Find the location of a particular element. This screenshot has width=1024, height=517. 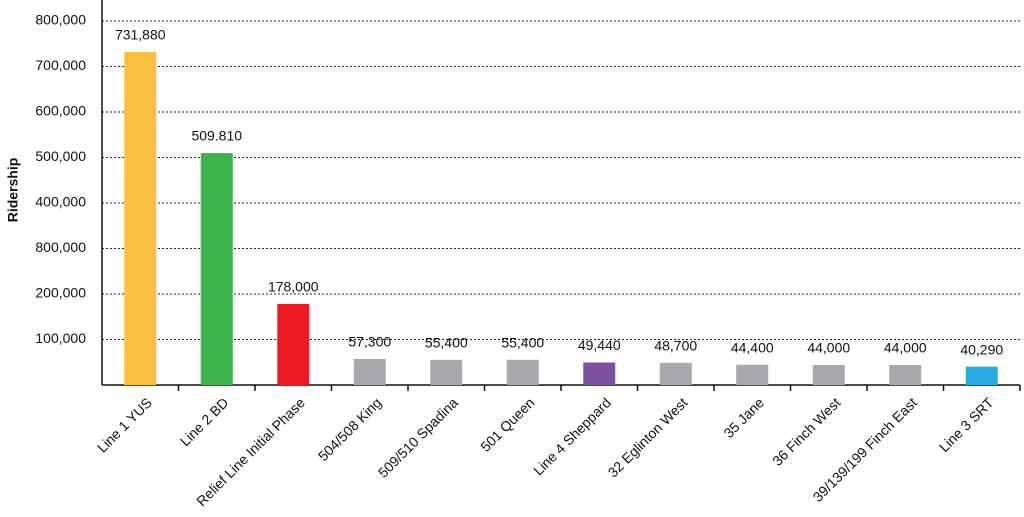

x-tick-label: Line 4 Sheppard is located at coordinates (572, 436).